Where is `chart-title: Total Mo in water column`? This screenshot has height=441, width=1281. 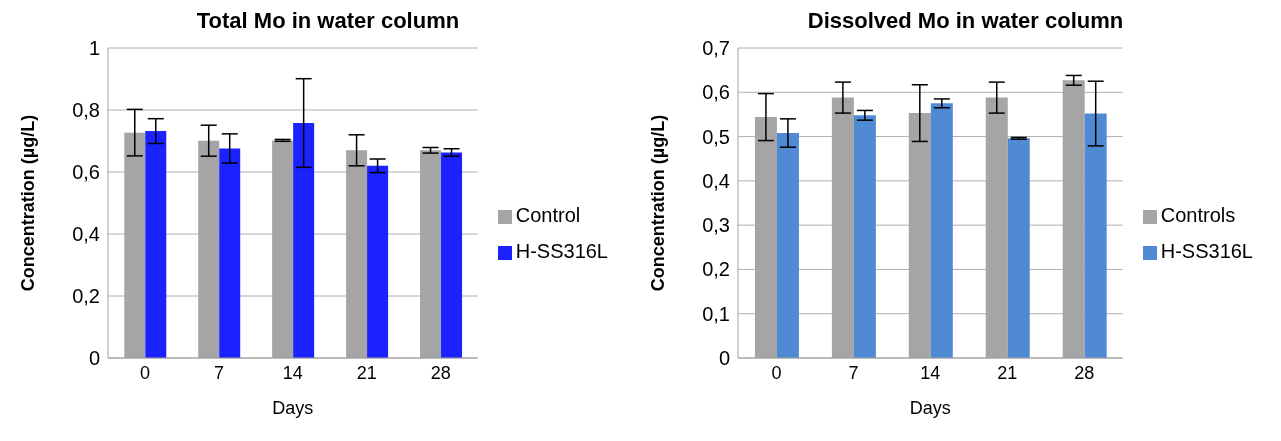 chart-title: Total Mo in water column is located at coordinates (328, 21).